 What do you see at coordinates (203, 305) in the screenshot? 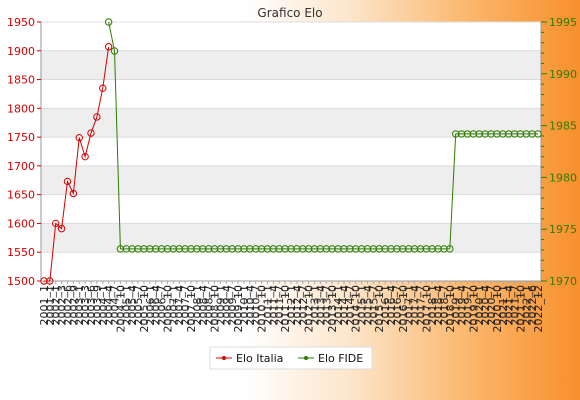
I see `x-tick-label: 2008_4` at bounding box center [203, 305].